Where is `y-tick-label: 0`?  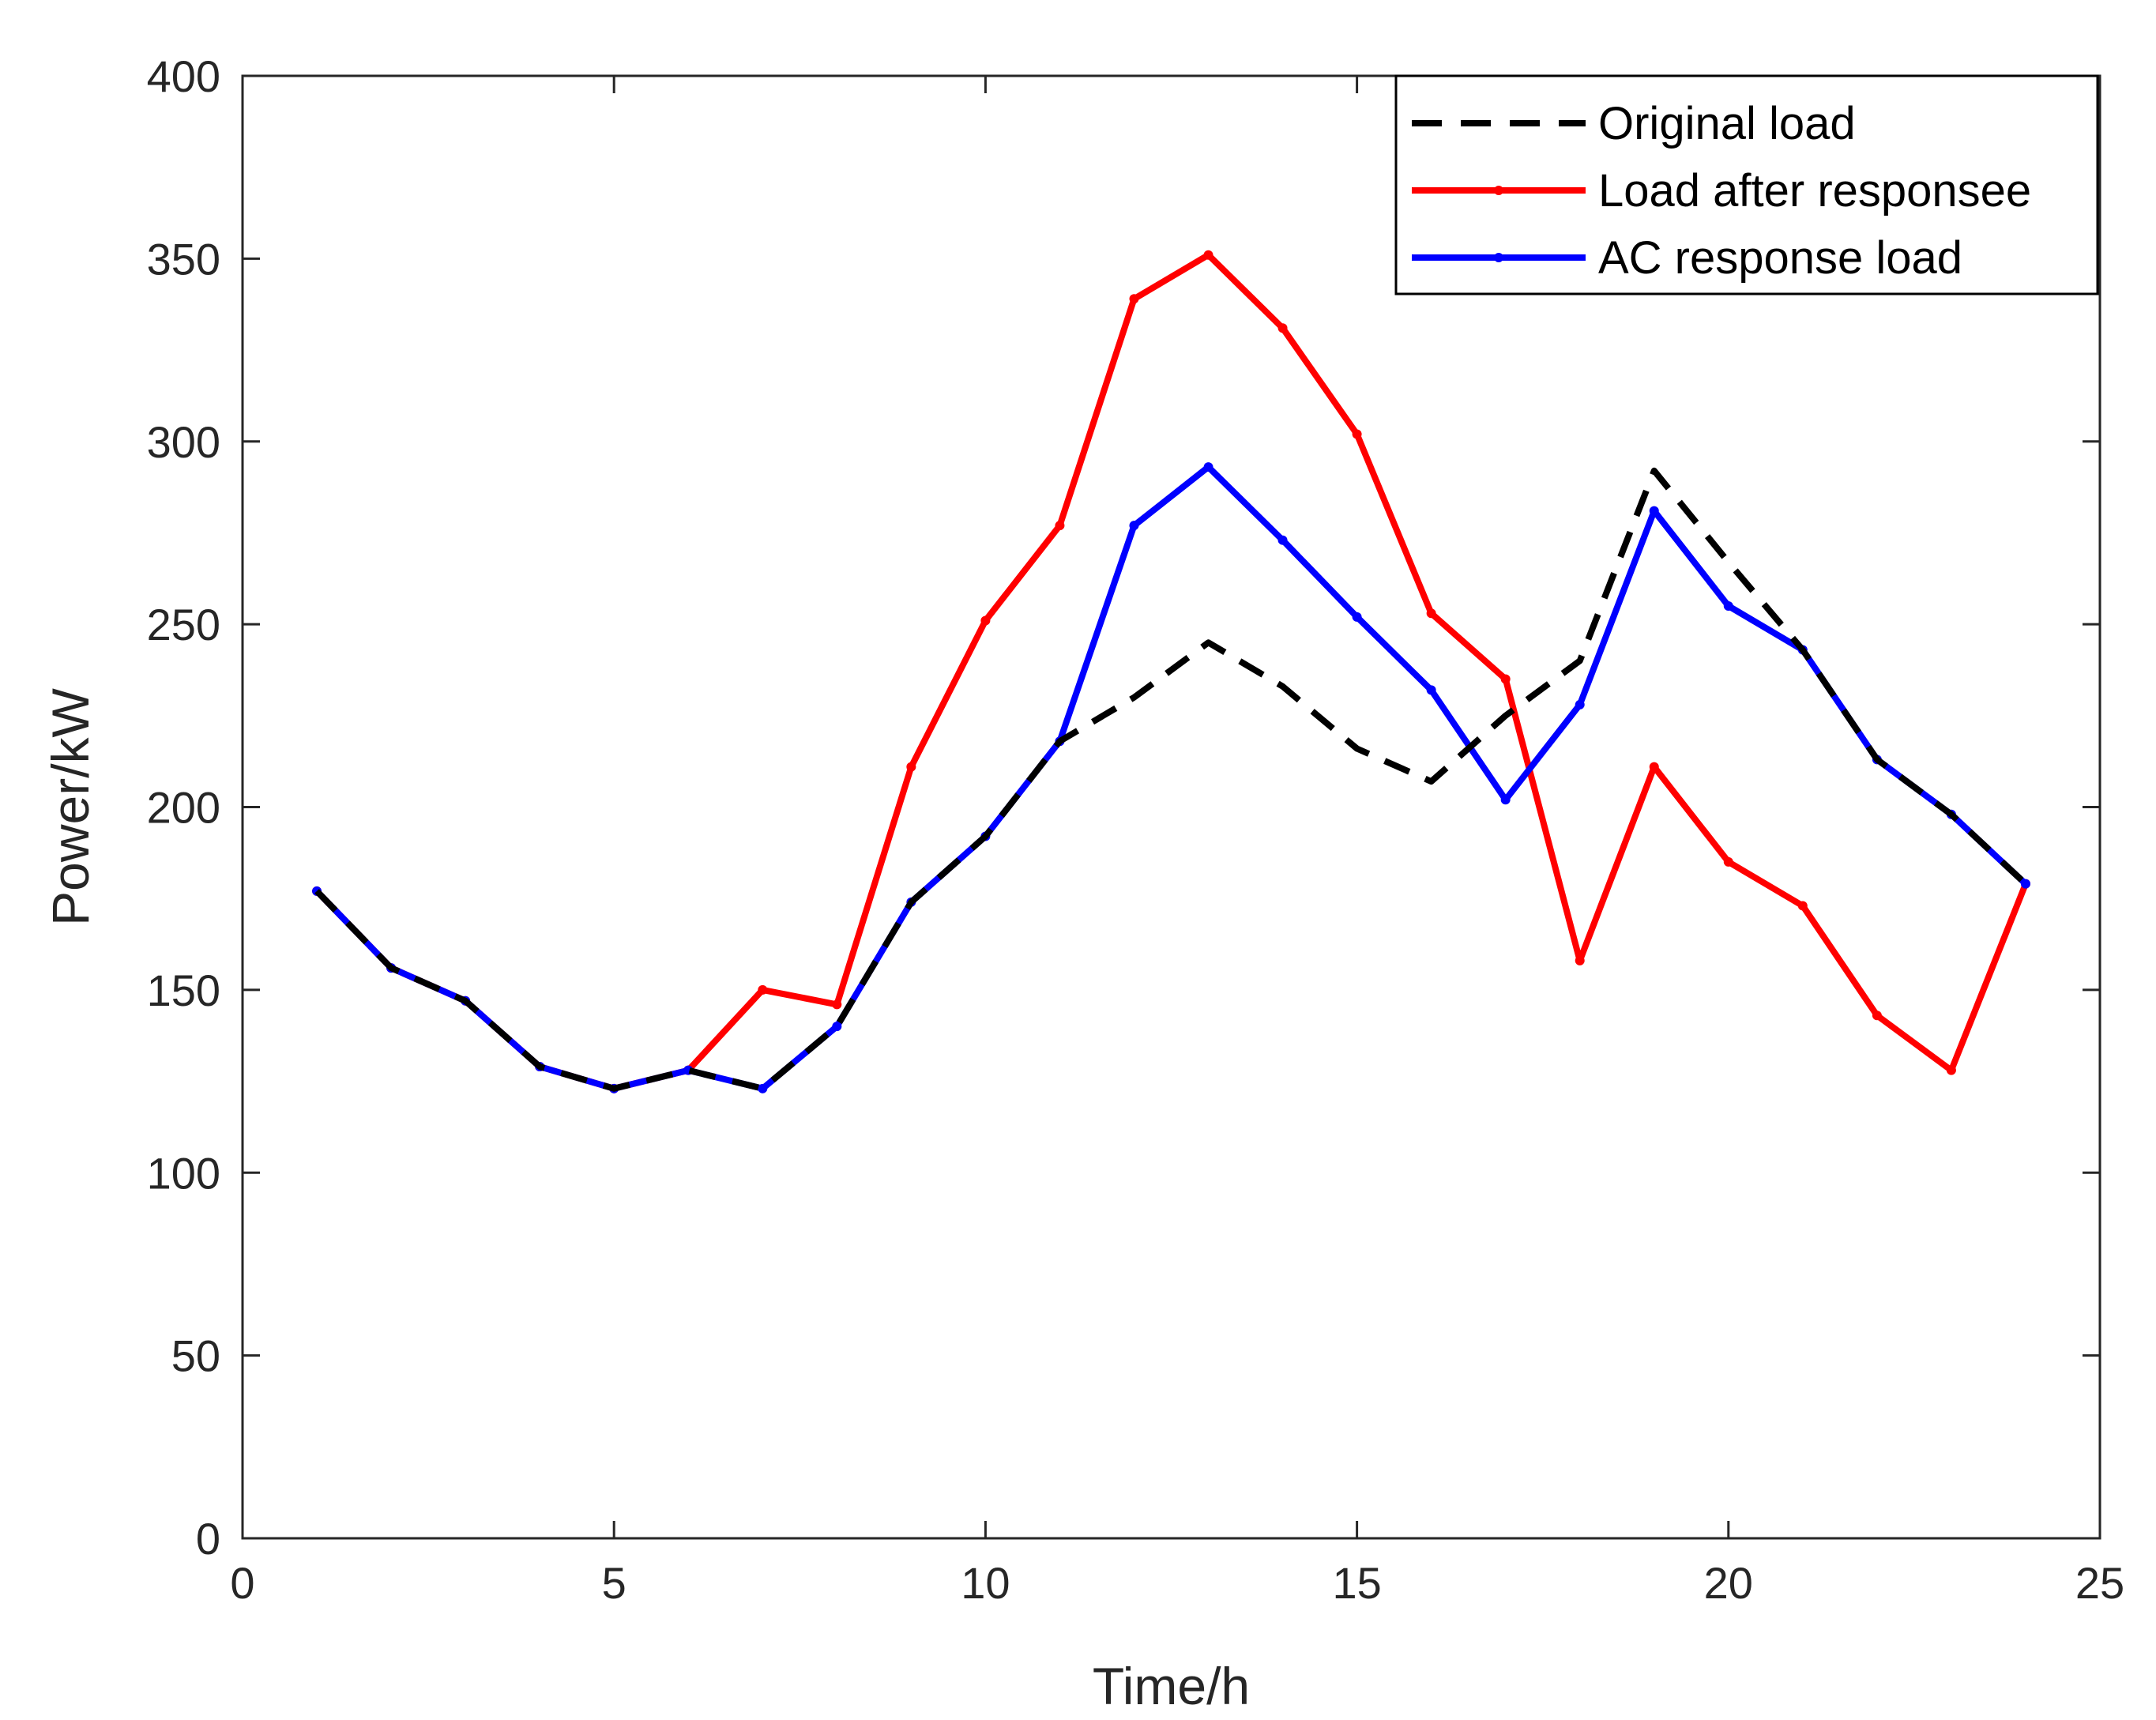 y-tick-label: 0 is located at coordinates (208, 1539).